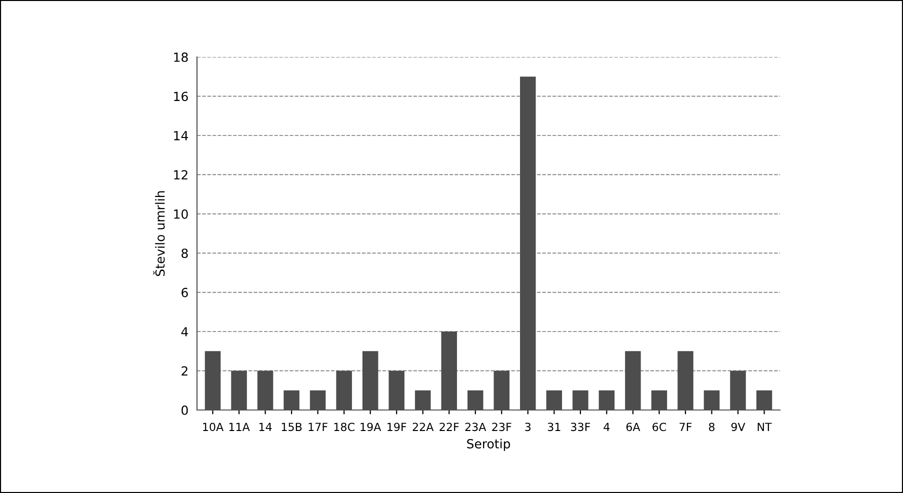  I want to click on y-tick-label: 18, so click(181, 57).